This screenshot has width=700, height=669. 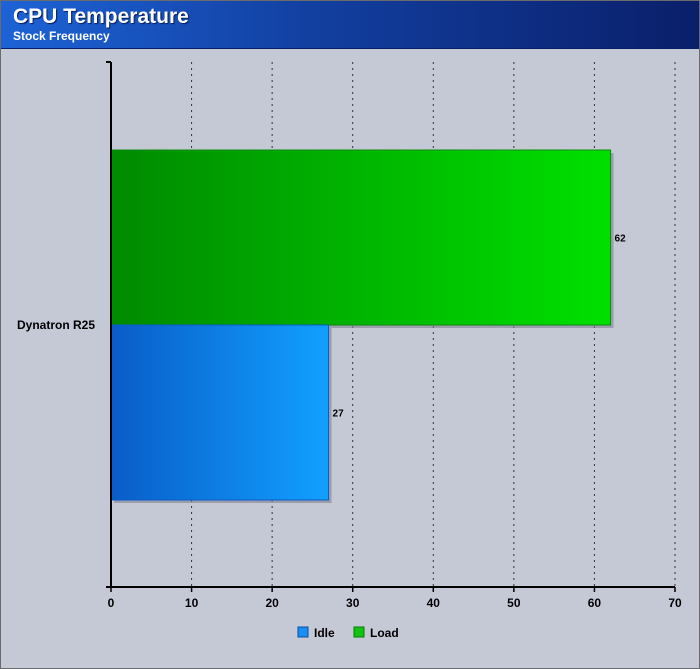 What do you see at coordinates (514, 603) in the screenshot?
I see `x-tick-label-50: 50` at bounding box center [514, 603].